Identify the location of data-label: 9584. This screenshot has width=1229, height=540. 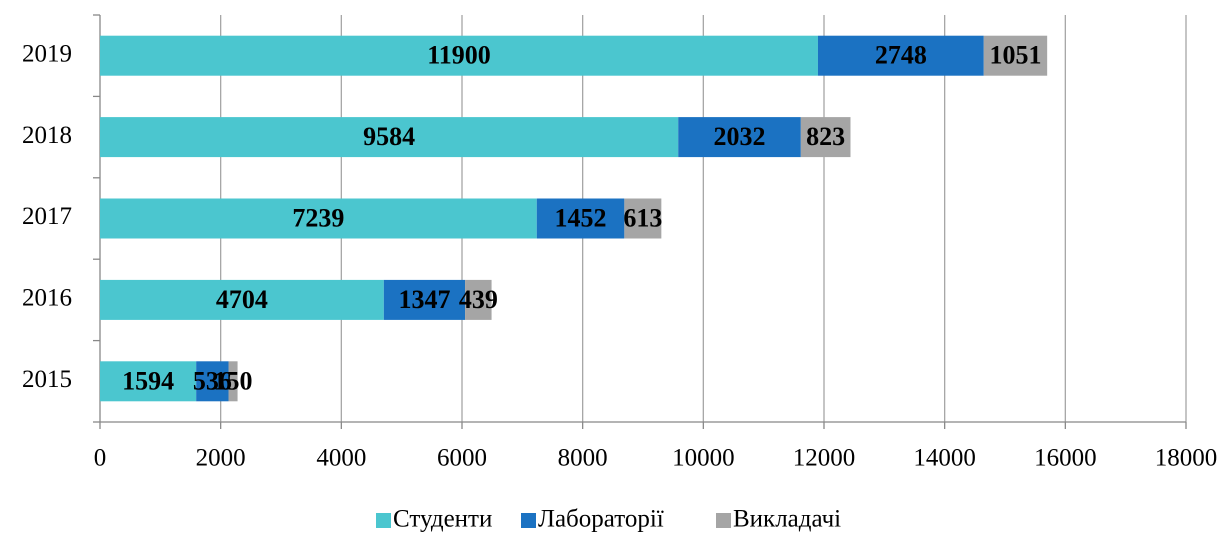
(389, 136).